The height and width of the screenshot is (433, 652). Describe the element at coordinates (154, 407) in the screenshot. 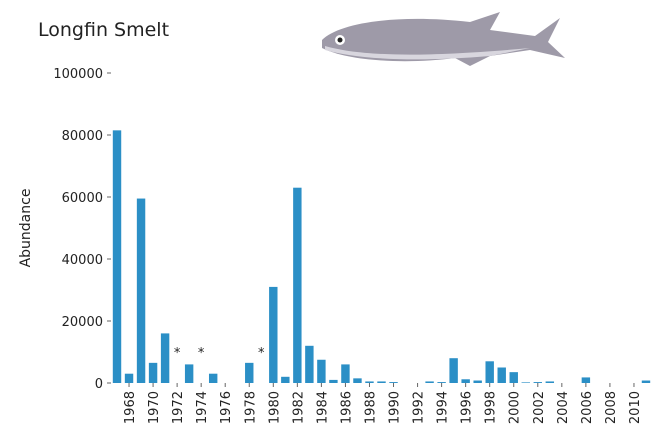

I see `x-tick-label: 1970` at that location.